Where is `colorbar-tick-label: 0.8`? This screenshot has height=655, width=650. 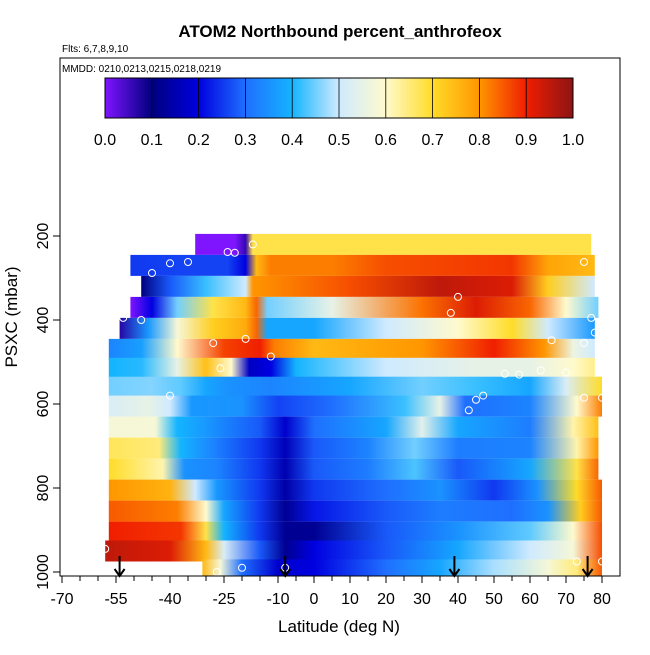
colorbar-tick-label: 0.8 is located at coordinates (479, 140).